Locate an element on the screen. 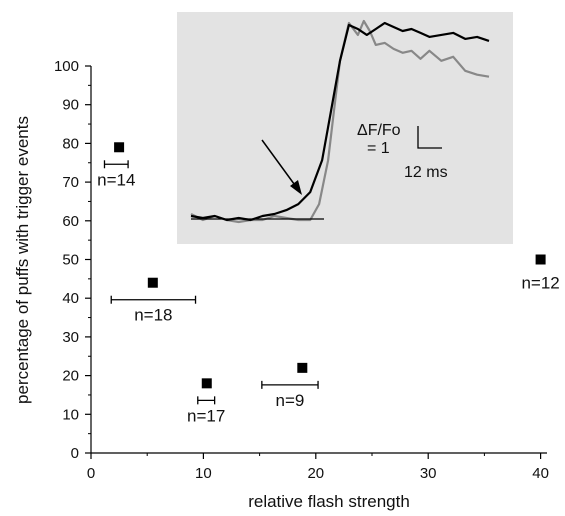 The height and width of the screenshot is (516, 565). y-tick-label: 50 is located at coordinates (70, 260).